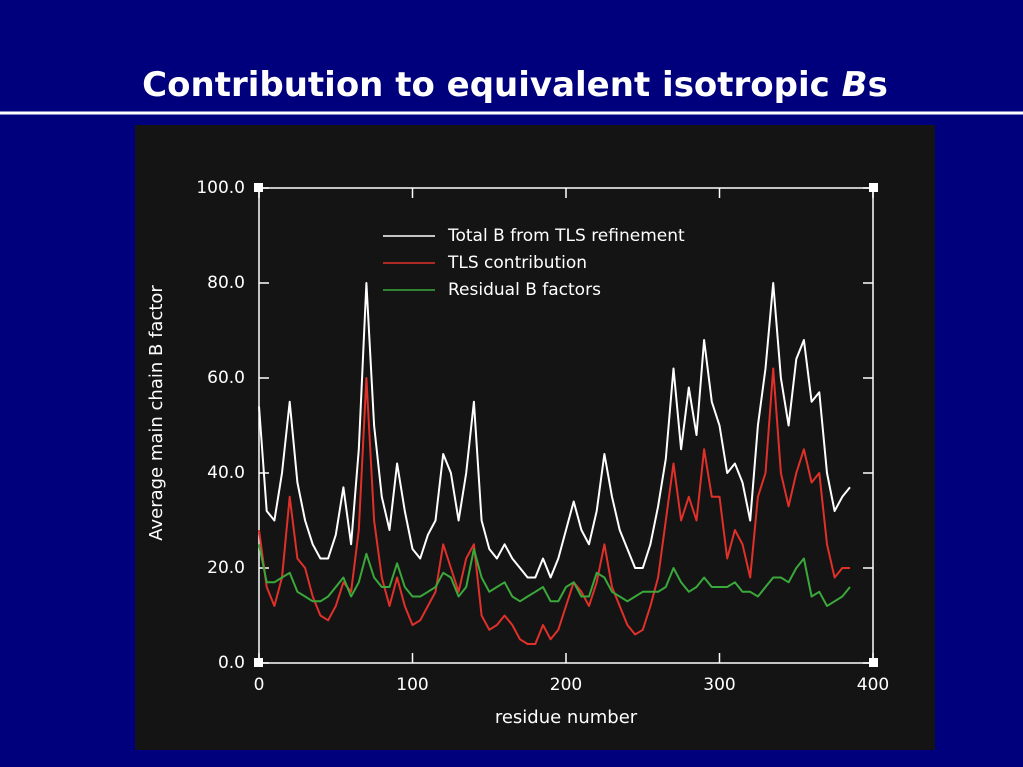 This screenshot has width=1023, height=767. What do you see at coordinates (226, 378) in the screenshot?
I see `y-tick-label: 60.0` at bounding box center [226, 378].